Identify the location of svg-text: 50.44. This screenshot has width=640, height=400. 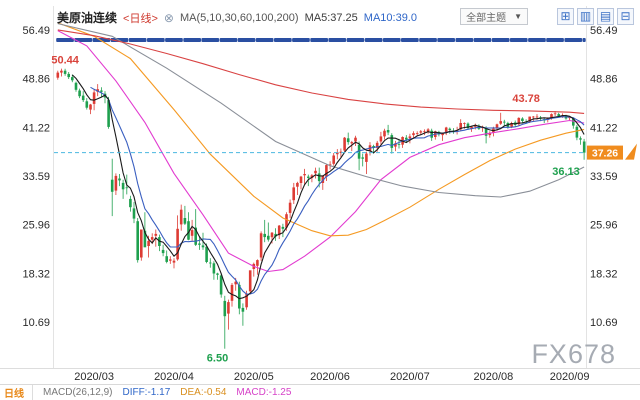
(65, 61).